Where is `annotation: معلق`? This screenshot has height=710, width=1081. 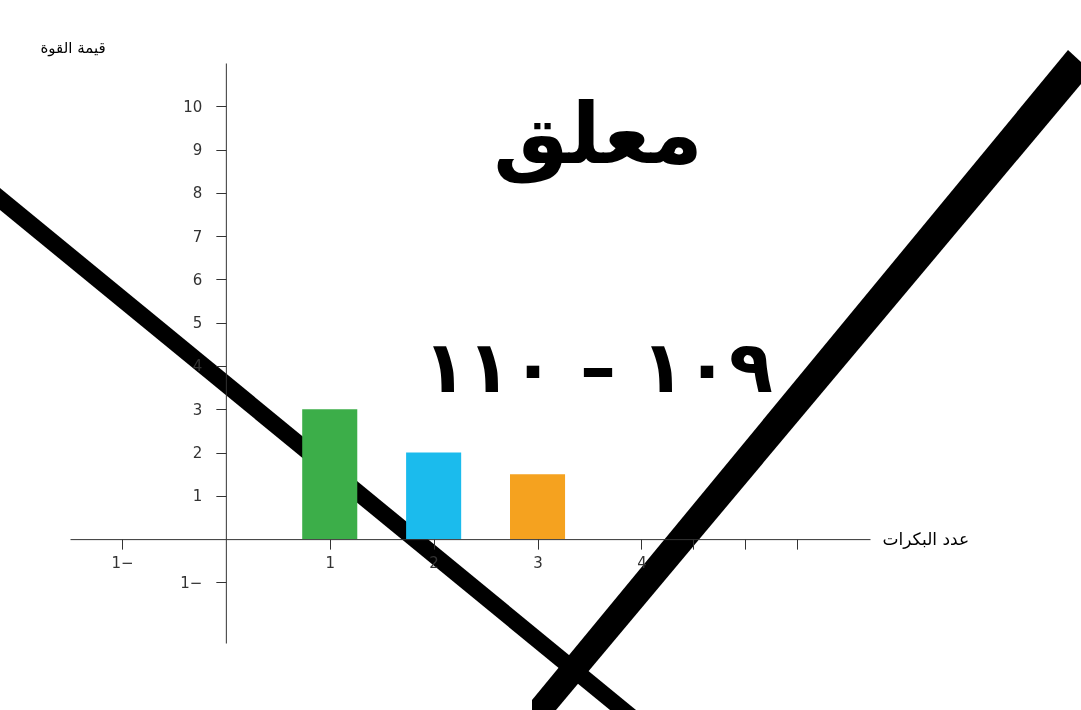 annotation: معلق is located at coordinates (598, 135).